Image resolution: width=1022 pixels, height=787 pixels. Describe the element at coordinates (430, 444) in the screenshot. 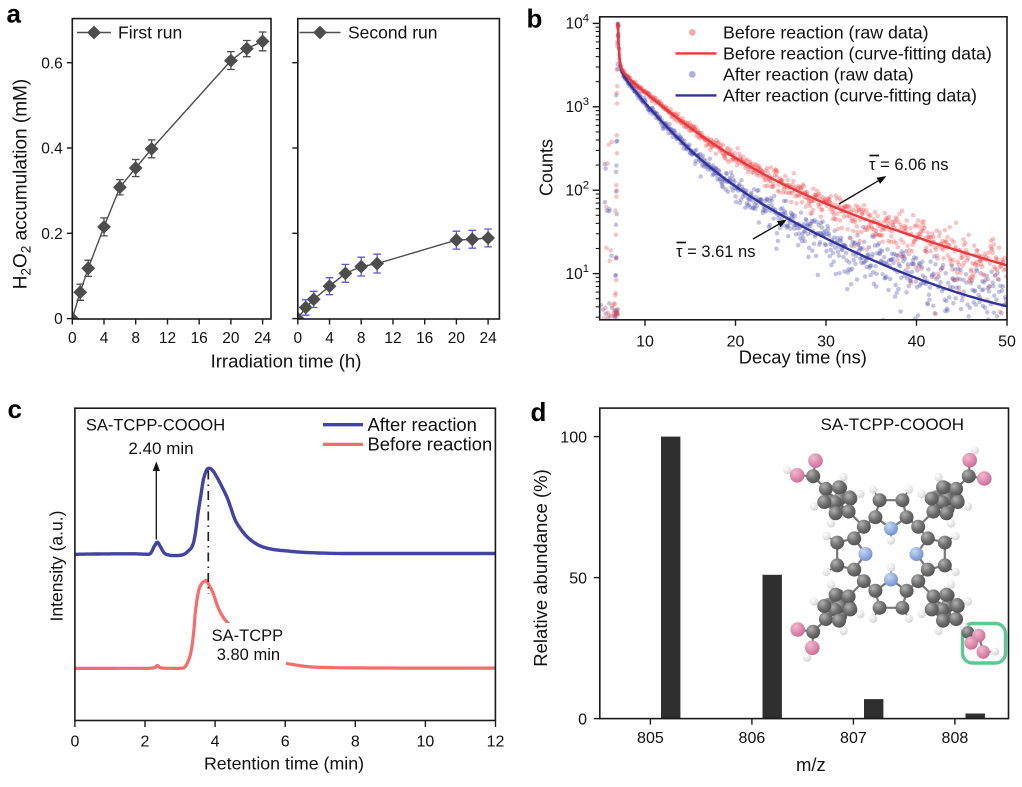

I see `svg-text: Before reaction` at that location.